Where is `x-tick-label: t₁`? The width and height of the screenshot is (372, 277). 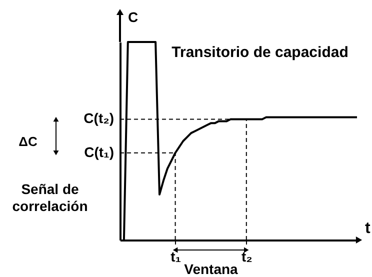 x-tick-label: t₁ is located at coordinates (176, 256).